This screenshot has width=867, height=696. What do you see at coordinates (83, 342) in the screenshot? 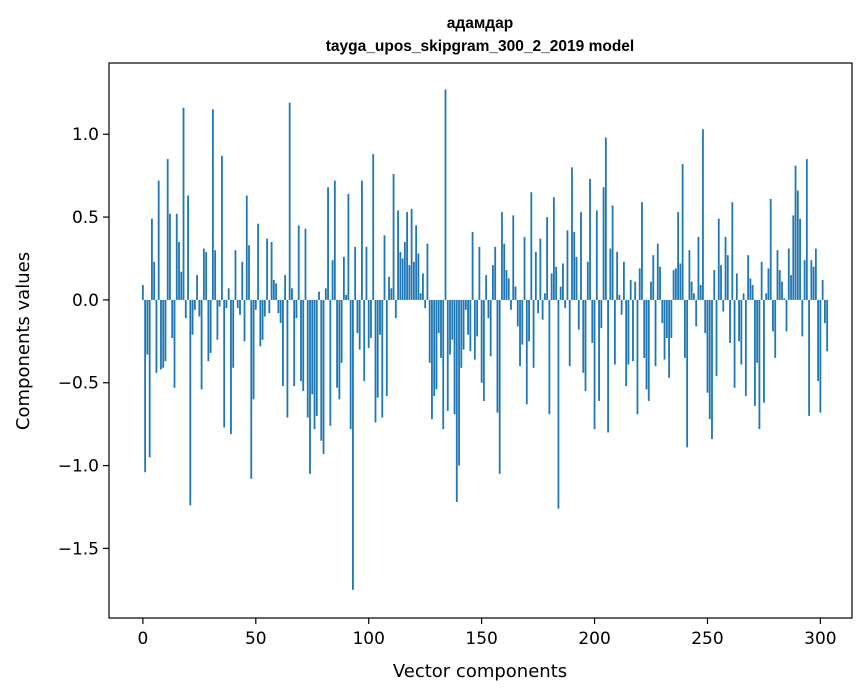
I see `y-axis: −1.5 −1.0 −0.5 0.0 0.5 1.0` at bounding box center [83, 342].